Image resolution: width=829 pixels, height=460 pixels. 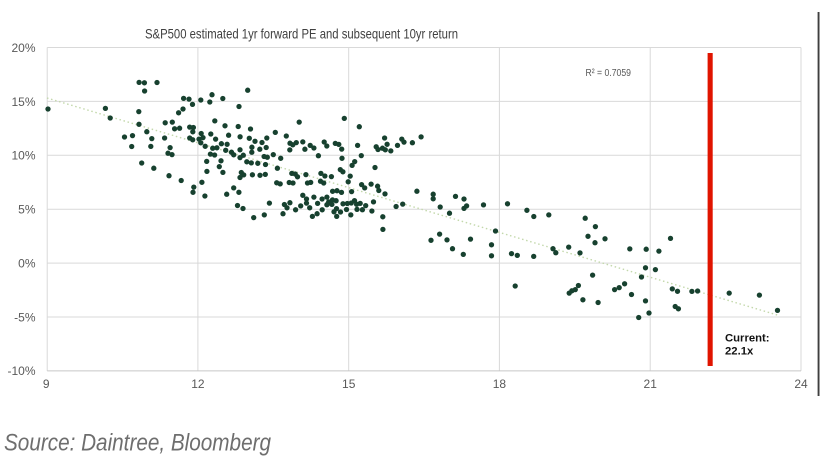 What do you see at coordinates (23, 102) in the screenshot?
I see `svg-text: 15%` at bounding box center [23, 102].